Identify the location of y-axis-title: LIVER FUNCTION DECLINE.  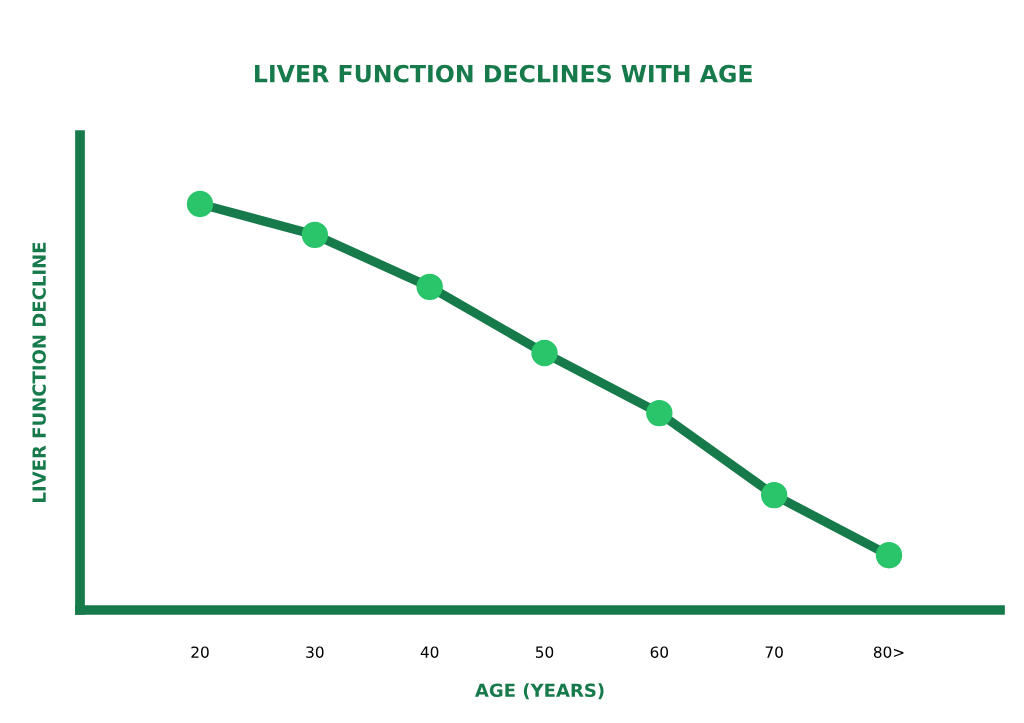
(39, 372).